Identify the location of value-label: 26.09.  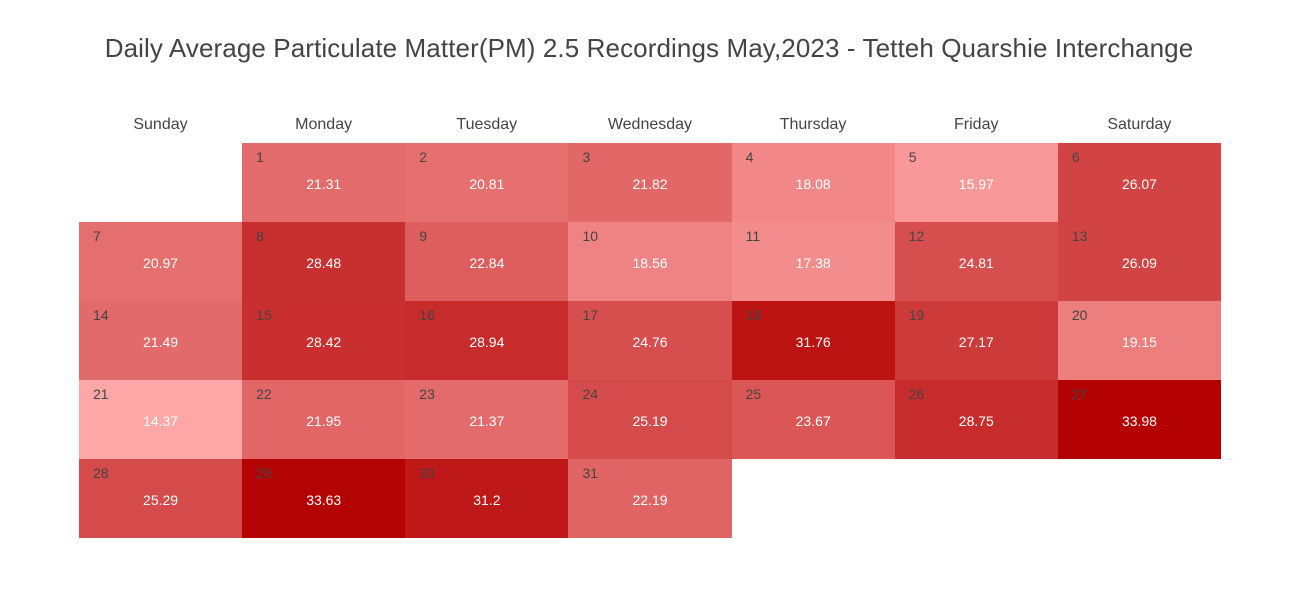
(1139, 263).